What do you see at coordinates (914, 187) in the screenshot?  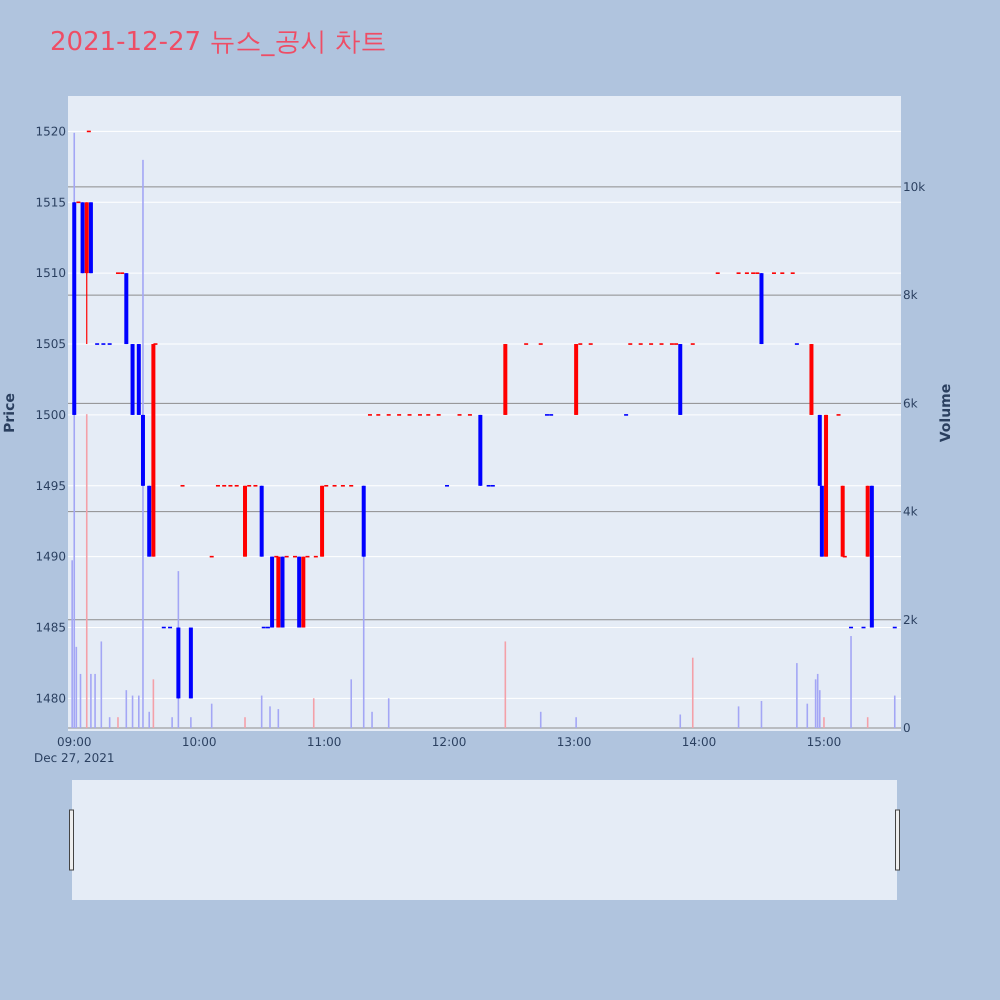 I see `y2-tick-label: 10k` at bounding box center [914, 187].